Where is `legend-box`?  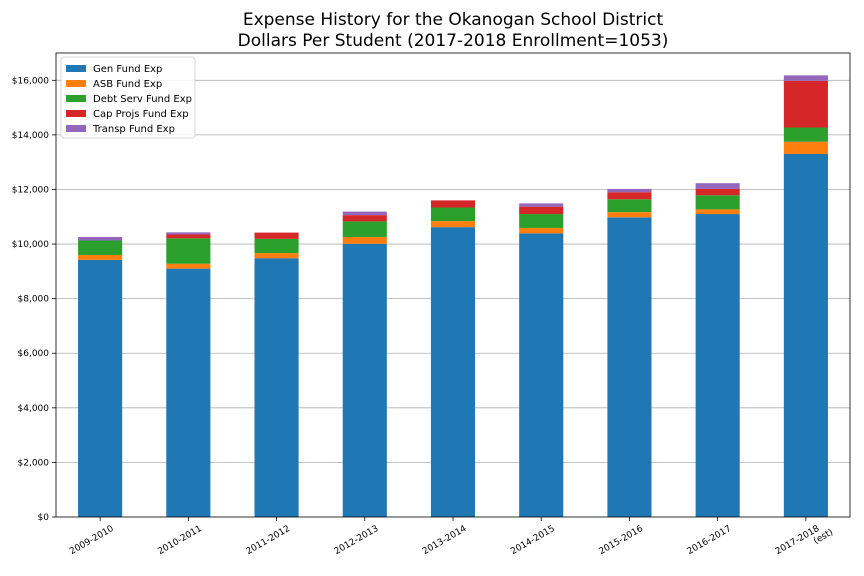 legend-box is located at coordinates (128, 97).